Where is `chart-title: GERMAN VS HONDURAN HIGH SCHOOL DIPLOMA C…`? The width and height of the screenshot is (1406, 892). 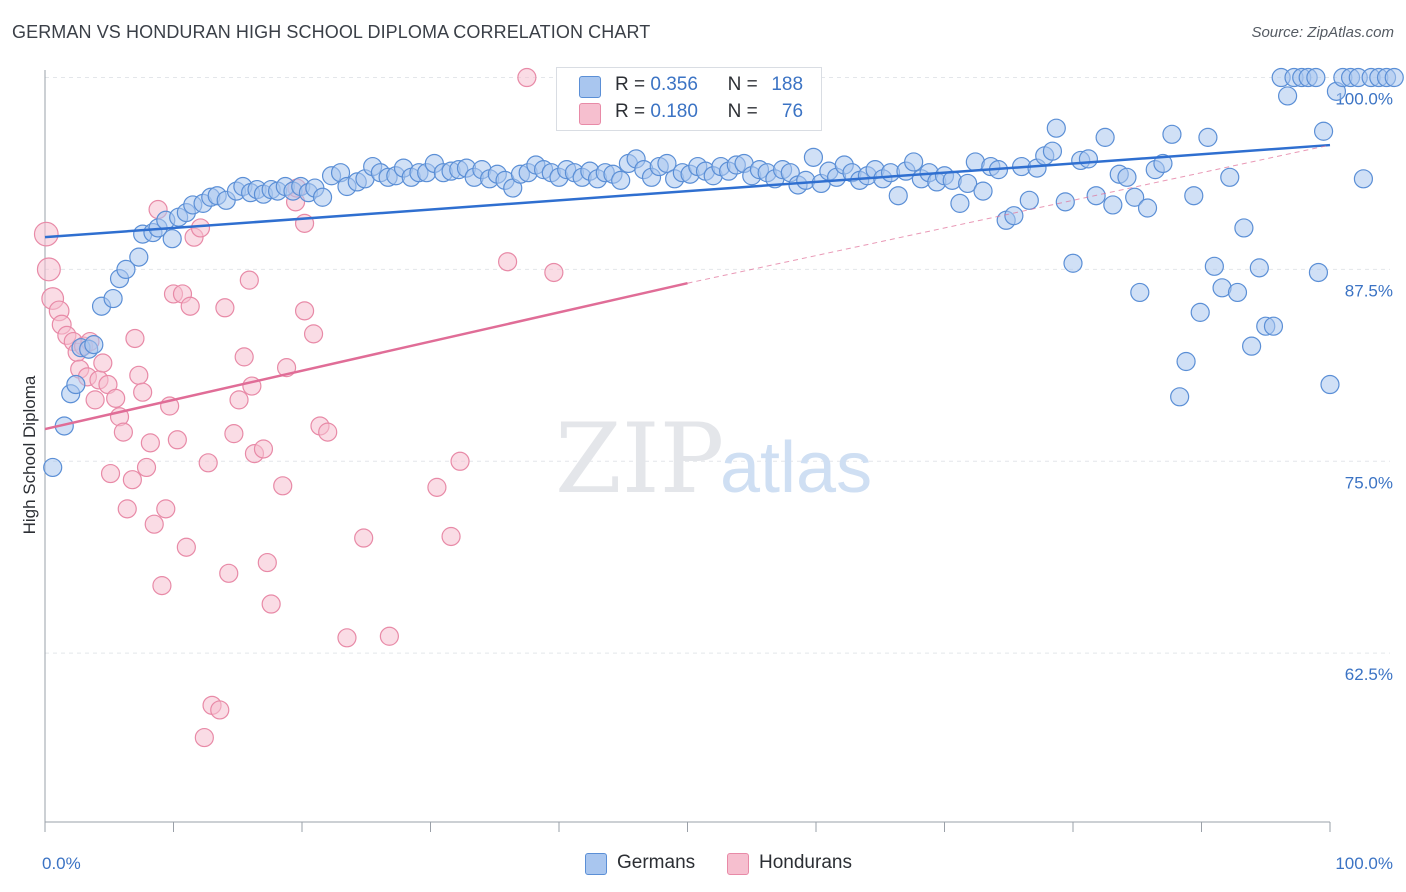 chart-title: GERMAN VS HONDURAN HIGH SCHOOL DIPLOMA C… is located at coordinates (331, 32).